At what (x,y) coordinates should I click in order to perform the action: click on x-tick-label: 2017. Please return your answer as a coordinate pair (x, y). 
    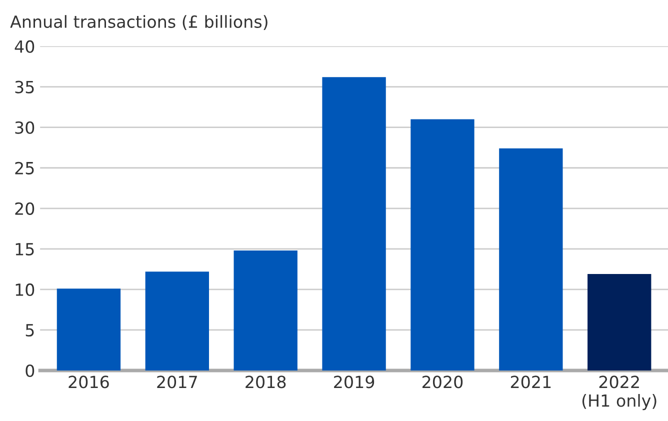
    Looking at the image, I should click on (177, 382).